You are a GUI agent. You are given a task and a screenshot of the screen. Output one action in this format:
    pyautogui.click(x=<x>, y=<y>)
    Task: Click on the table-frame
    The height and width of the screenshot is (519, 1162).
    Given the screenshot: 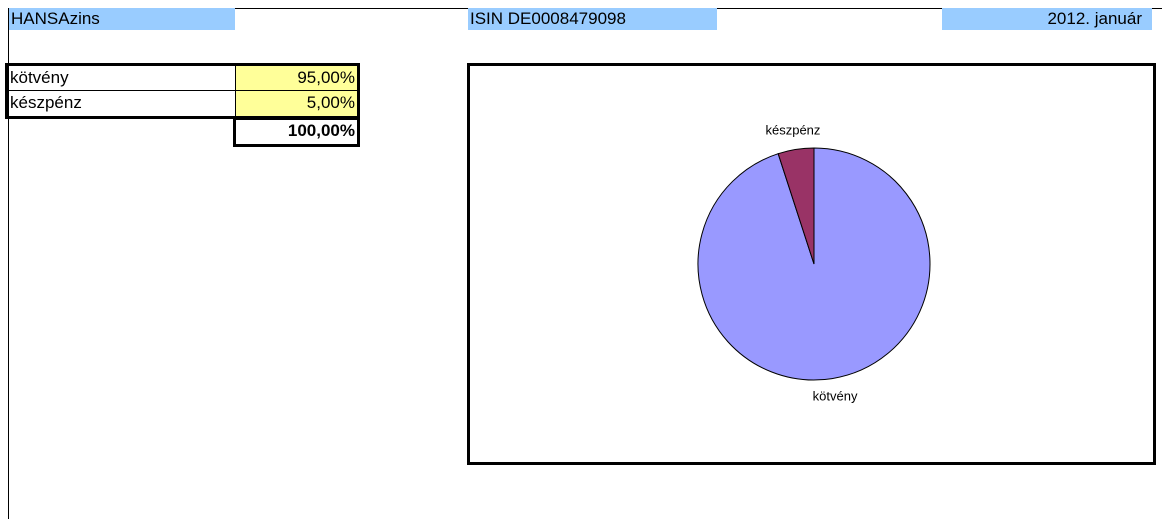 What is the action you would take?
    pyautogui.click(x=182, y=91)
    